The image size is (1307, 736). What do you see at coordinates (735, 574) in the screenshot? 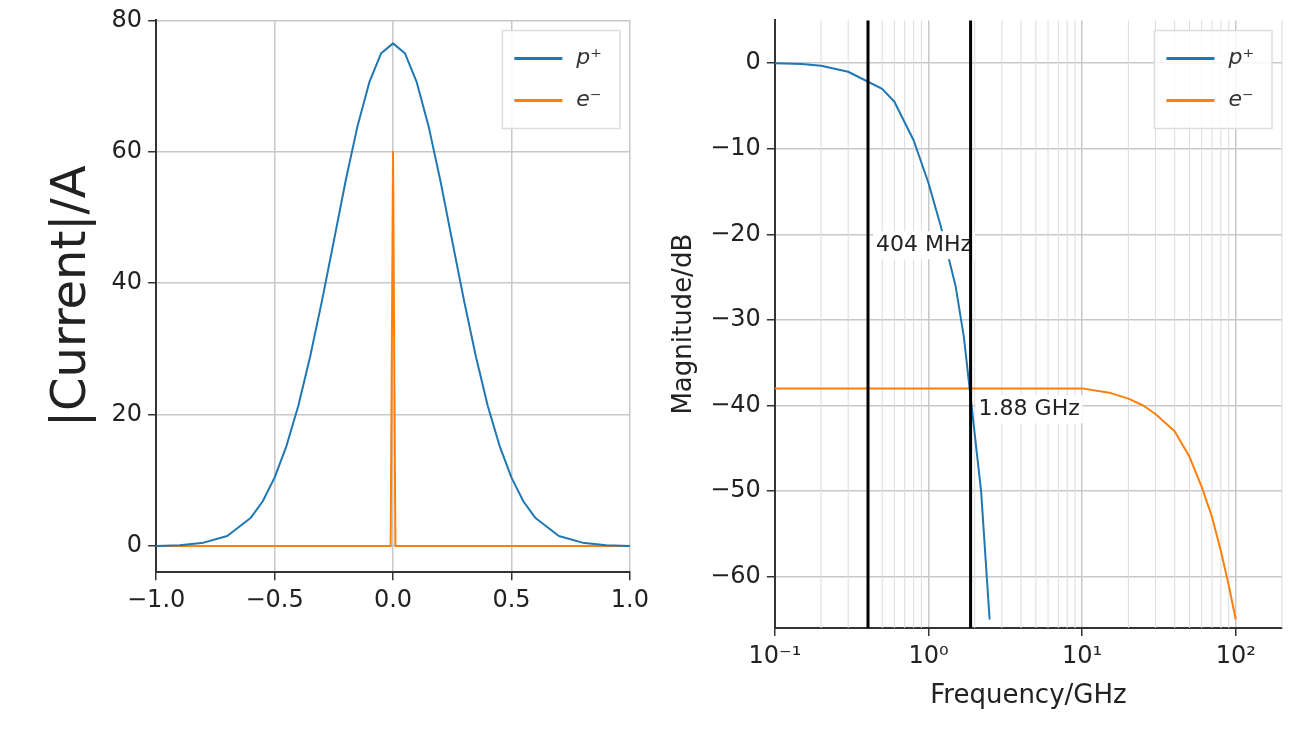
I see `y-tick-label: −60` at bounding box center [735, 574].